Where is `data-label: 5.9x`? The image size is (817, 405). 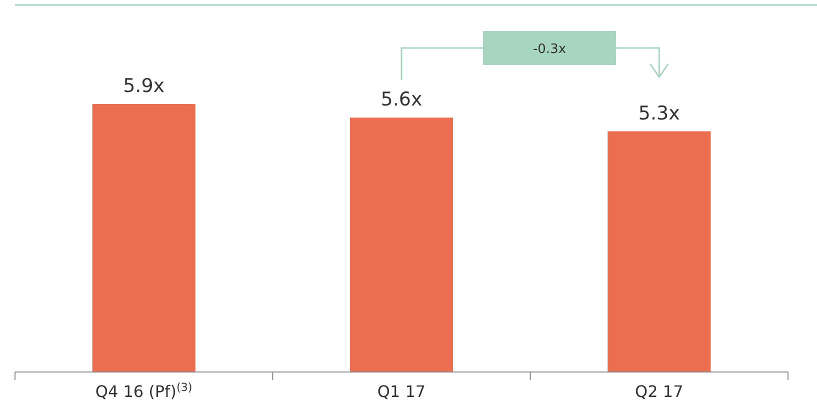
data-label: 5.9x is located at coordinates (144, 86).